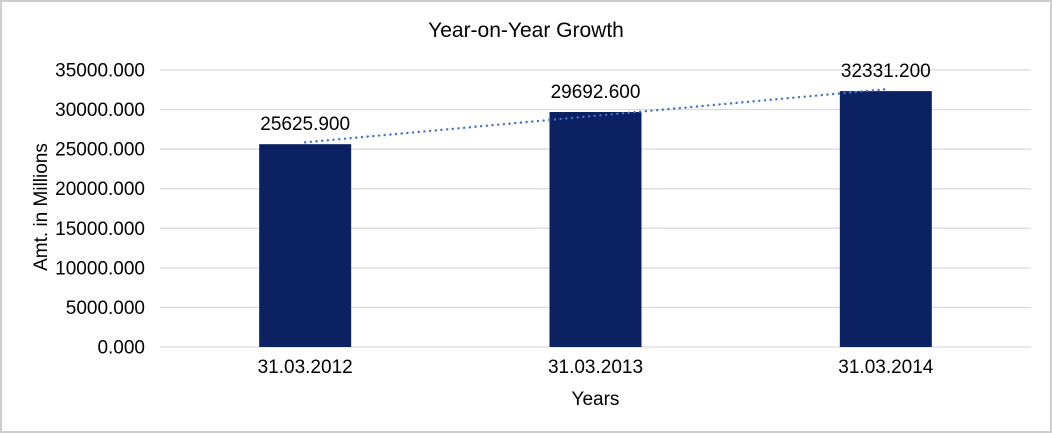  What do you see at coordinates (526, 30) in the screenshot?
I see `chart-title: Year-on-Year Growth` at bounding box center [526, 30].